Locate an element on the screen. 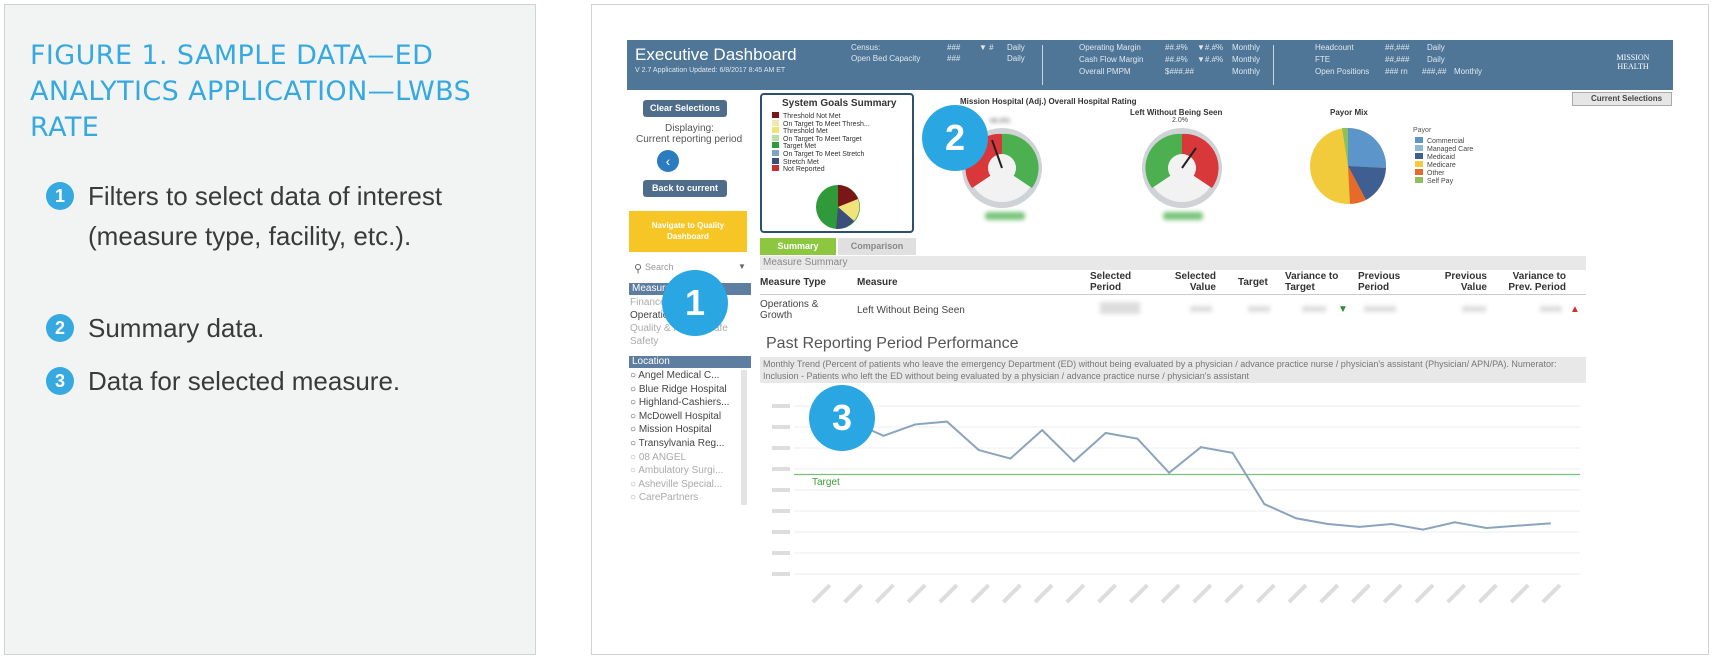 The height and width of the screenshot is (659, 1714). location-item: ○ 08 ANGEL is located at coordinates (658, 457).